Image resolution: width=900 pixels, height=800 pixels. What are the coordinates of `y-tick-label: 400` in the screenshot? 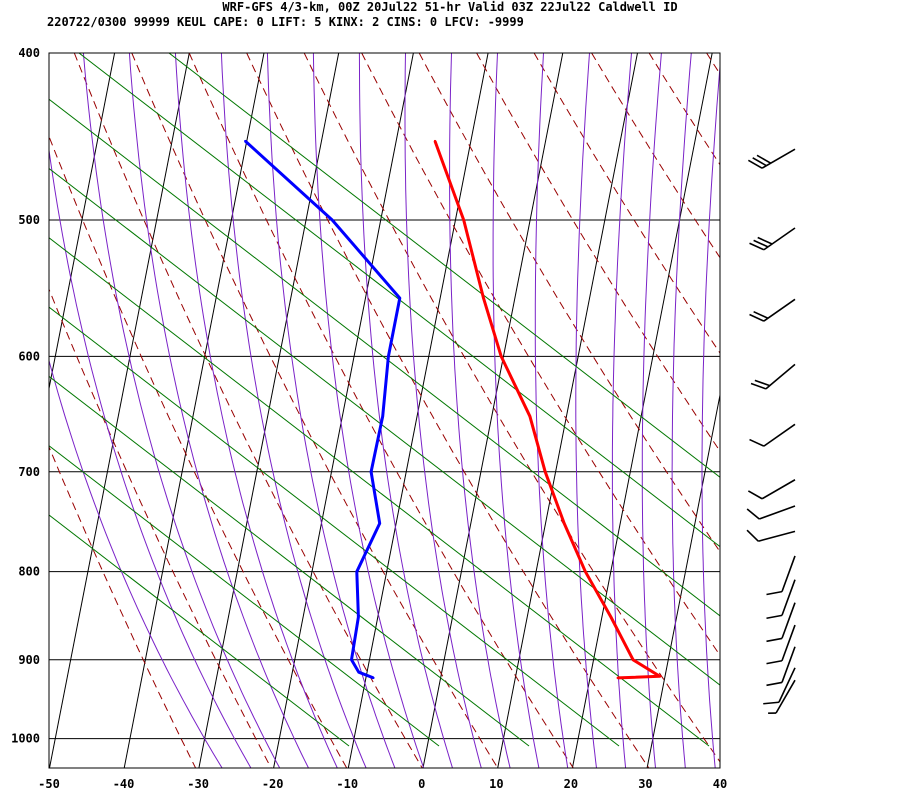 It's located at (29, 53).